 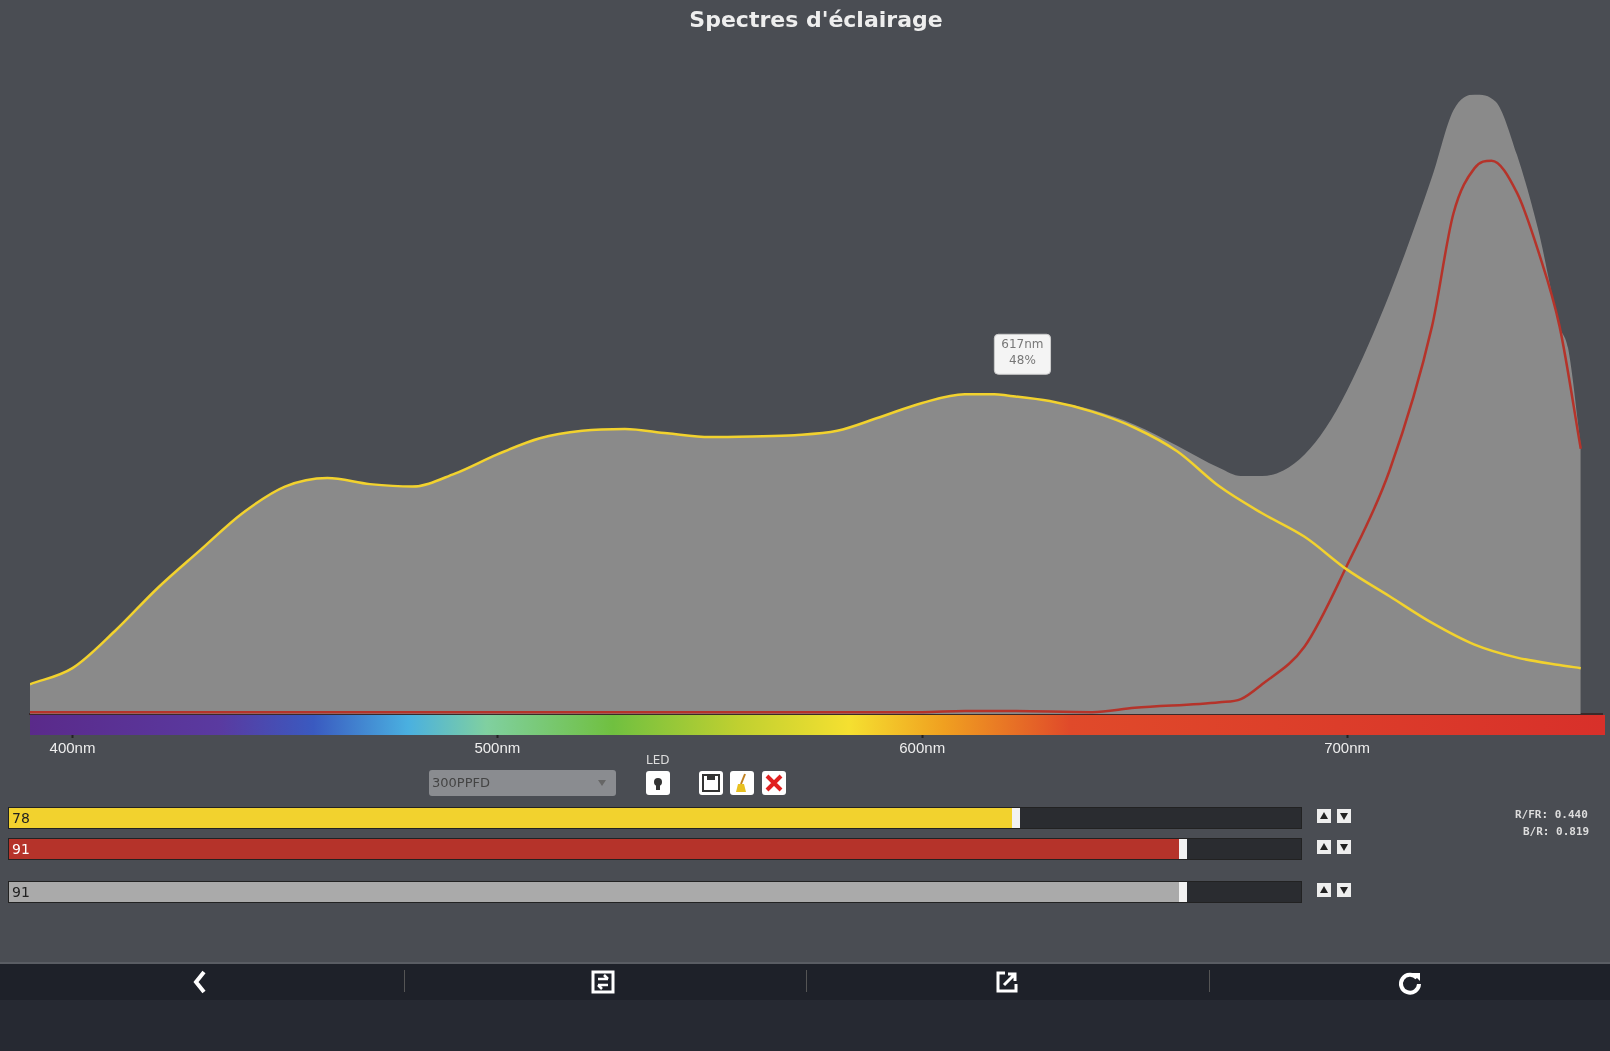 What do you see at coordinates (72, 748) in the screenshot?
I see `x-tick-label: 400nm` at bounding box center [72, 748].